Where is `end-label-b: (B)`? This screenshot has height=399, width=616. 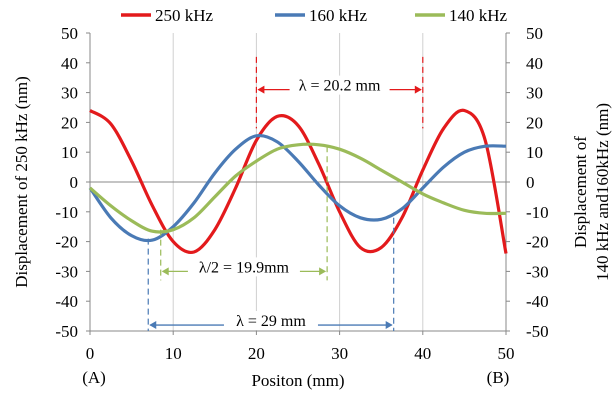
end-label-b: (B) is located at coordinates (498, 377).